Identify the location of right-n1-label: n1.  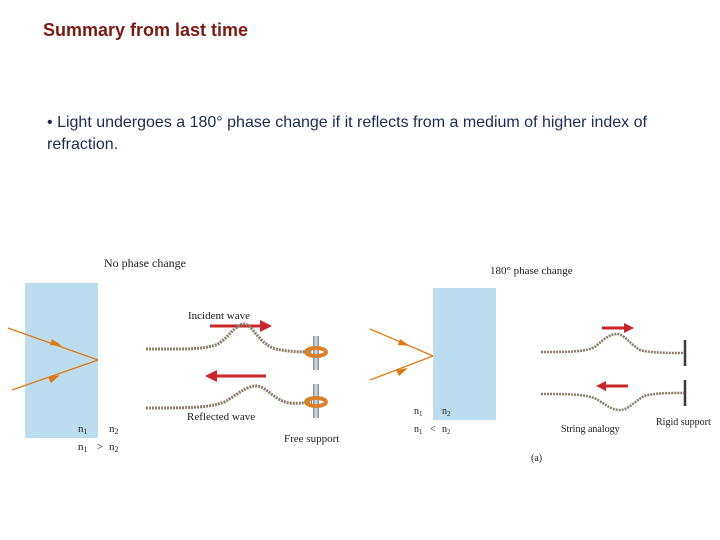
(418, 412).